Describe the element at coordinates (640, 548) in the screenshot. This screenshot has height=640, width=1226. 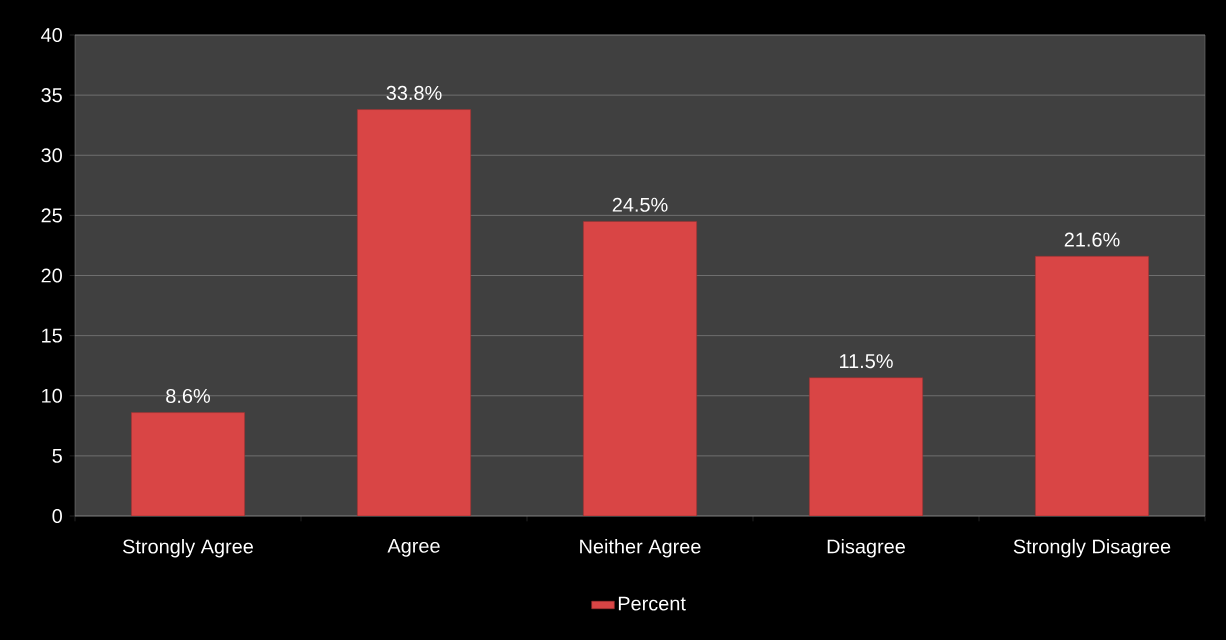
I see `x-tick-label: Neither Agree` at that location.